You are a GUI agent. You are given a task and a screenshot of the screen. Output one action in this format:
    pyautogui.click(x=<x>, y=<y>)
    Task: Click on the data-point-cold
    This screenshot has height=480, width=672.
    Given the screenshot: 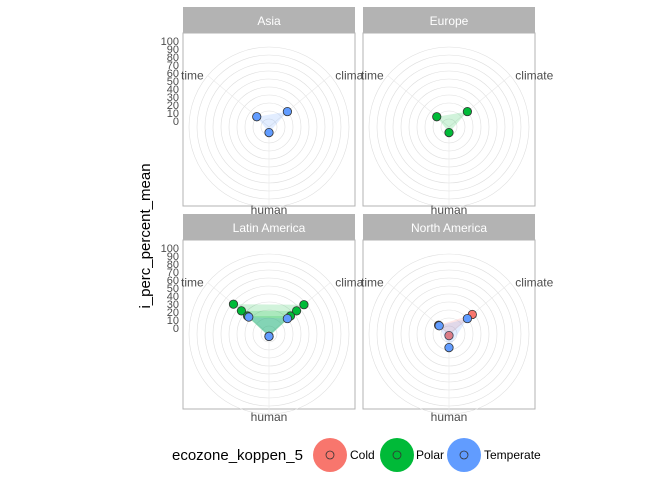 What is the action you would take?
    pyautogui.click(x=449, y=335)
    